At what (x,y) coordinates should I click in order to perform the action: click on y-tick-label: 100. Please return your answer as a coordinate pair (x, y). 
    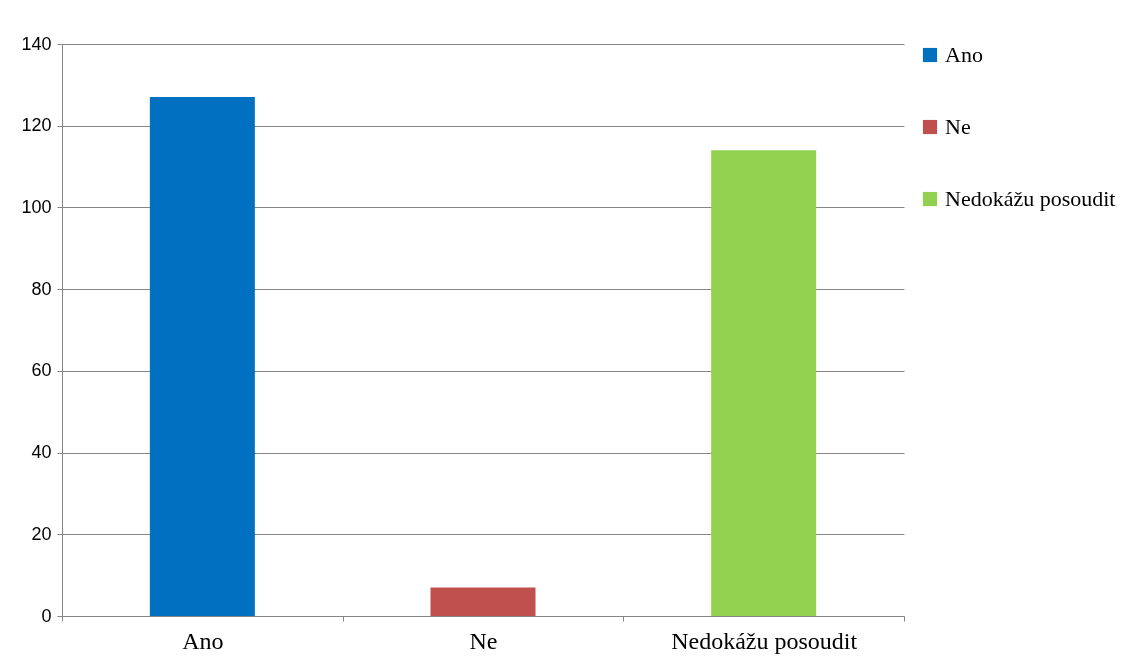
    Looking at the image, I should click on (36, 206).